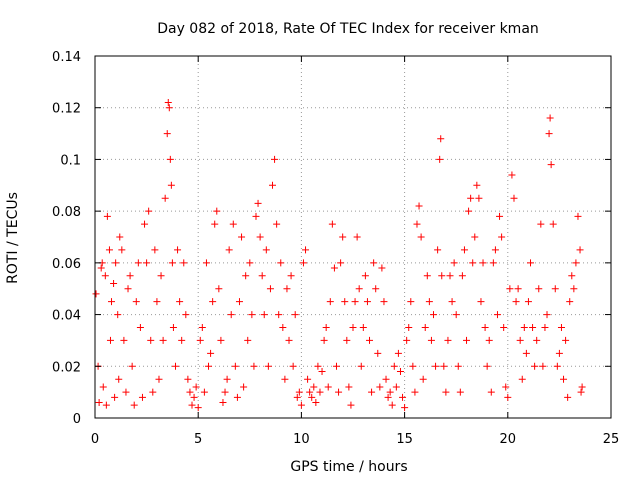  What do you see at coordinates (13, 238) in the screenshot?
I see `y-axis-label: ROTI / TECUs` at bounding box center [13, 238].